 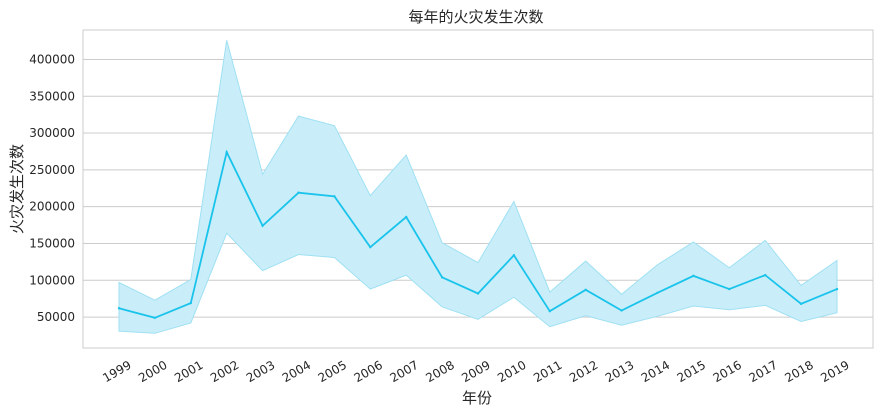 I want to click on y-tick-label: 250000, so click(x=52, y=170).